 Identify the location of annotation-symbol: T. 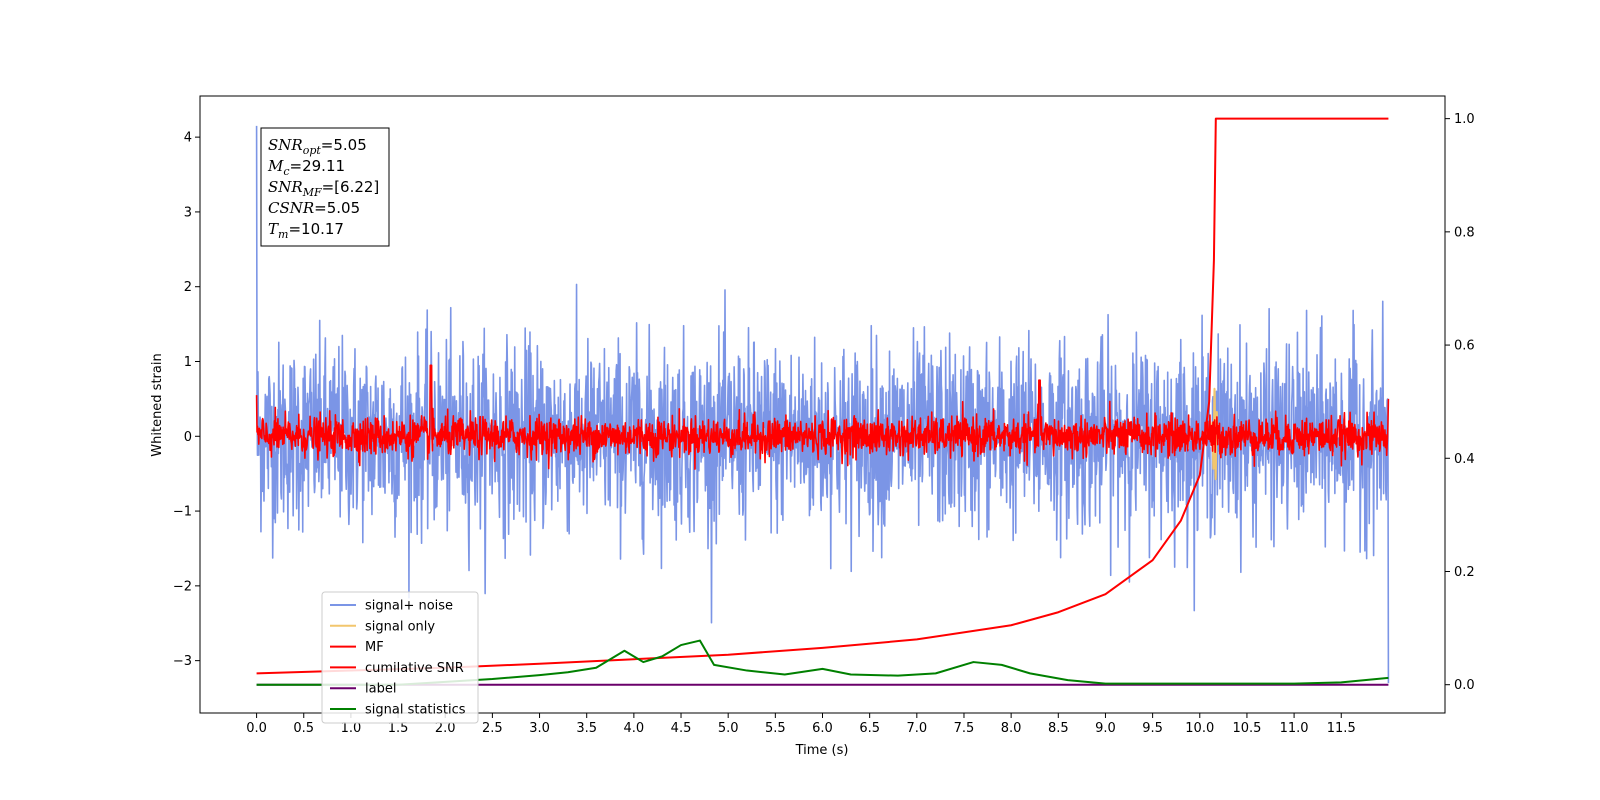
(273, 229).